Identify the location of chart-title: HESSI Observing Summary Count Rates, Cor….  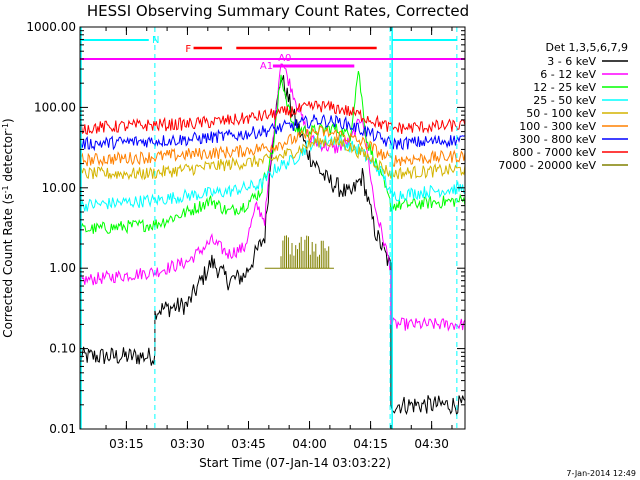
(278, 11).